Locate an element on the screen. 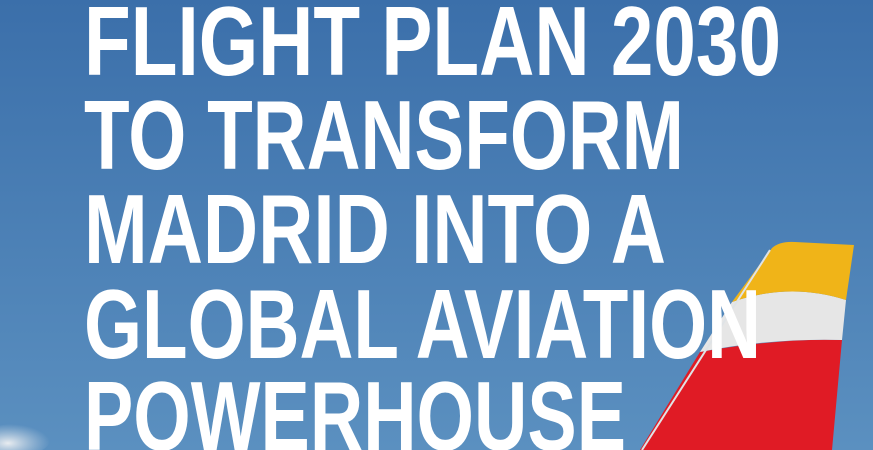 The width and height of the screenshot is (873, 450). tail-red-section is located at coordinates (741, 394).